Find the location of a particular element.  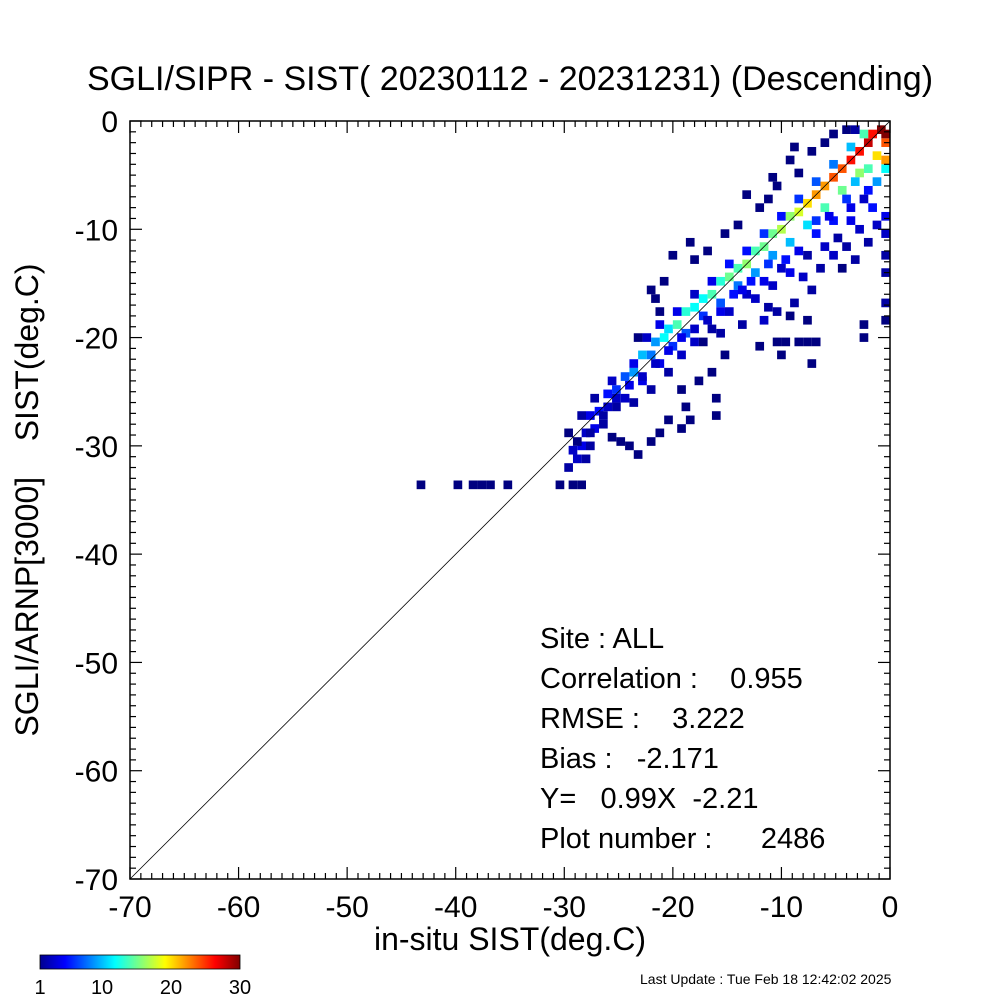

stat-plot-number: Plot number : 2486 is located at coordinates (682, 839).